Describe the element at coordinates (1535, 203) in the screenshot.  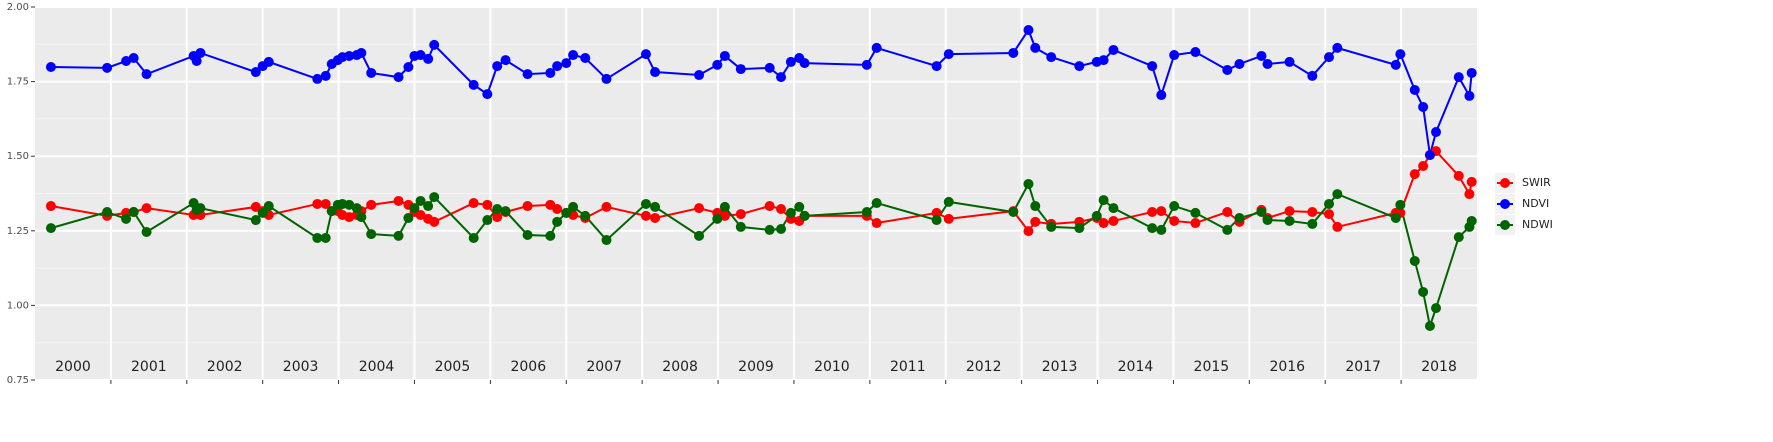
I see `legend-label: NDVI` at that location.